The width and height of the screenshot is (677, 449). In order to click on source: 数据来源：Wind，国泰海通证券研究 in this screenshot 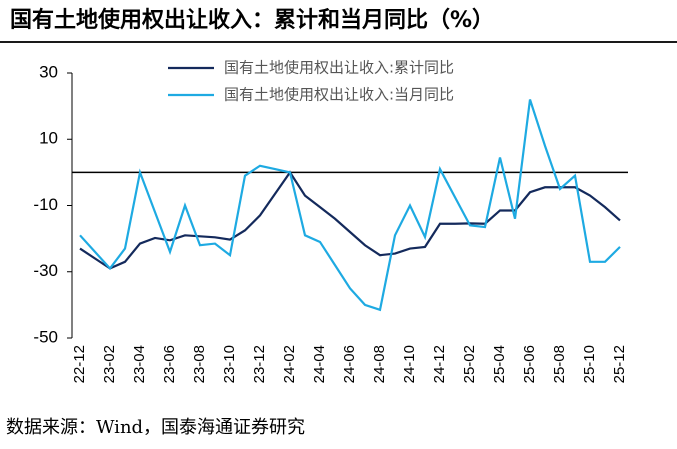, I will do `click(155, 427)`.